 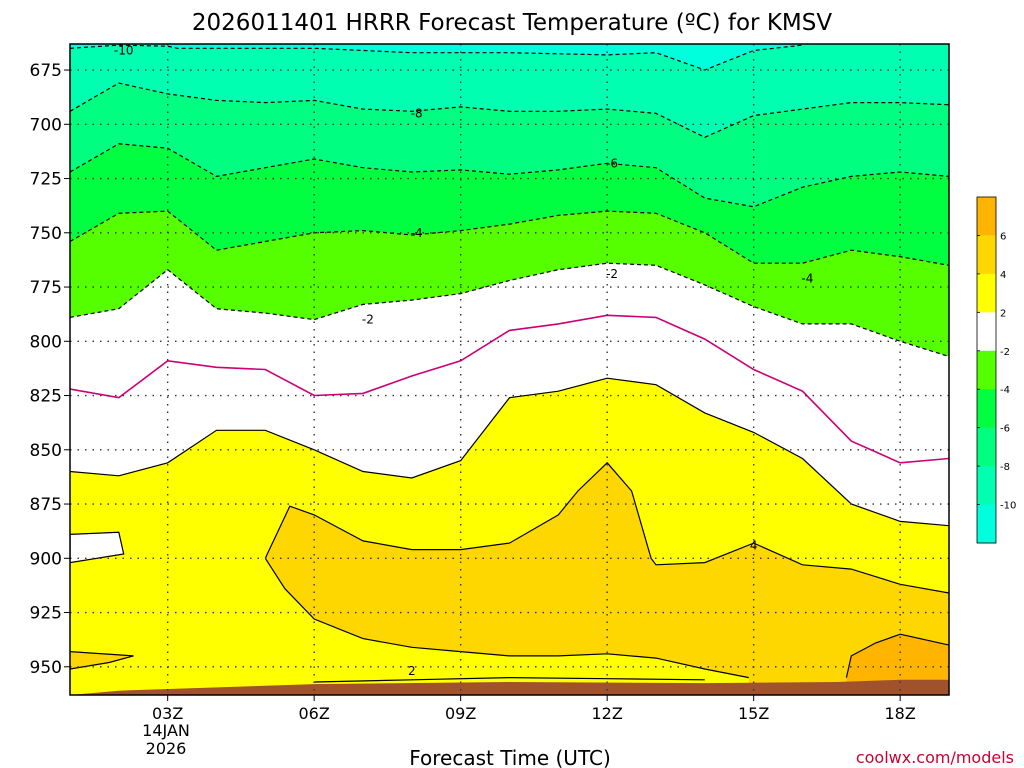 What do you see at coordinates (1003, 275) in the screenshot?
I see `colorbar-label: 4` at bounding box center [1003, 275].